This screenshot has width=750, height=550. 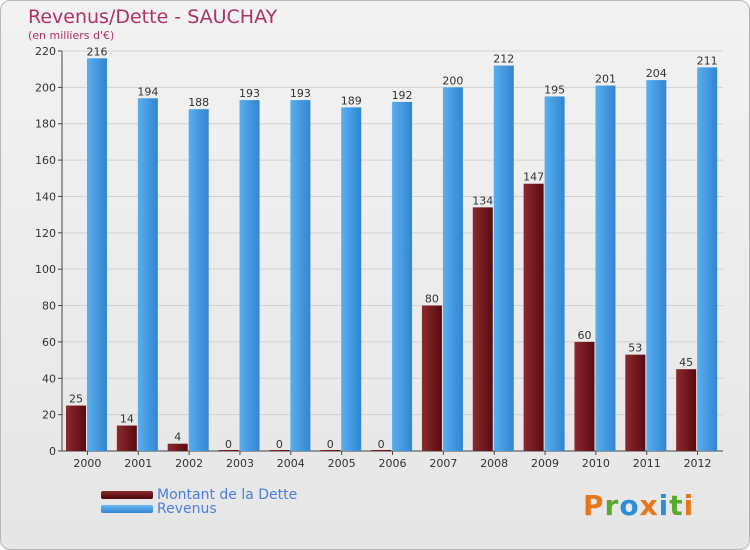 What do you see at coordinates (228, 444) in the screenshot?
I see `data-label-debt-2003: 0` at bounding box center [228, 444].